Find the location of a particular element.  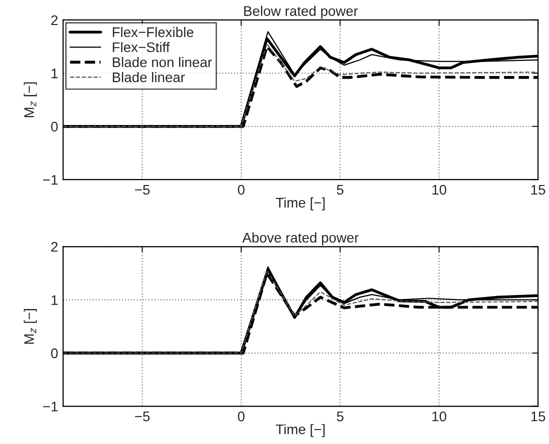

legend-label: Flex−Stiff is located at coordinates (141, 47).